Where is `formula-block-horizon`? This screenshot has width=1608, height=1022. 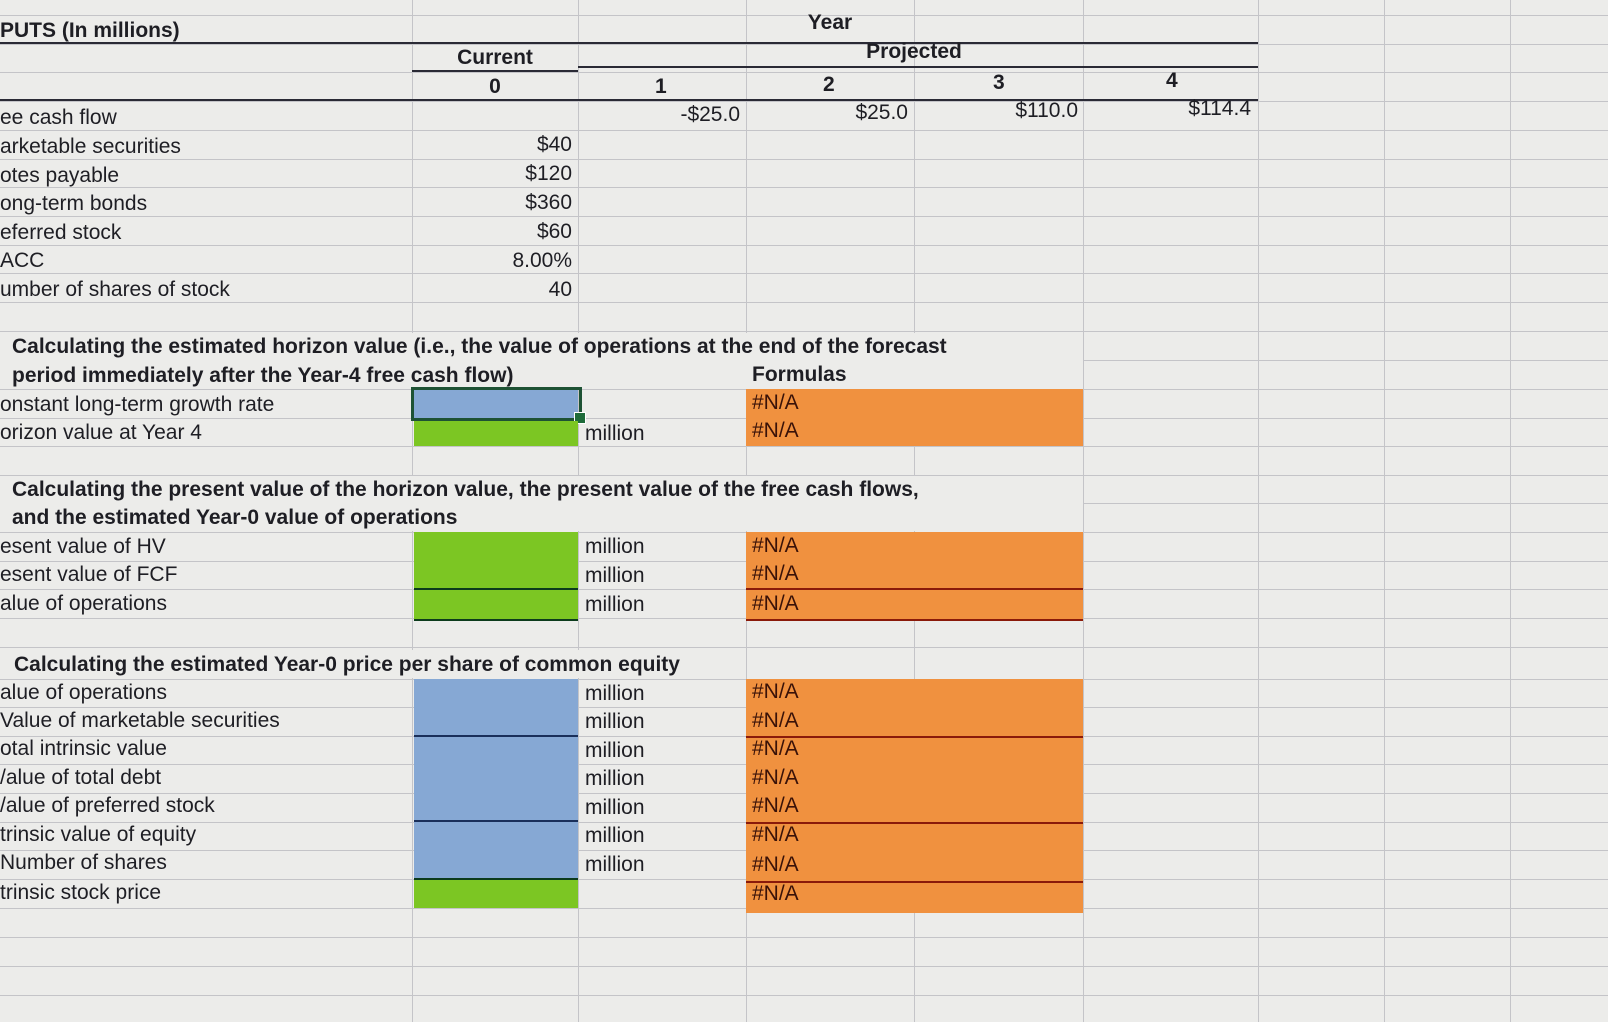 formula-block-horizon is located at coordinates (914, 417).